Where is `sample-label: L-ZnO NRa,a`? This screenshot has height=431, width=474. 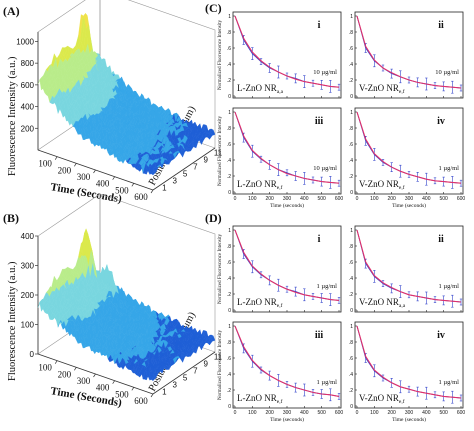
sample-label: L-ZnO NRa,a is located at coordinates (260, 89).